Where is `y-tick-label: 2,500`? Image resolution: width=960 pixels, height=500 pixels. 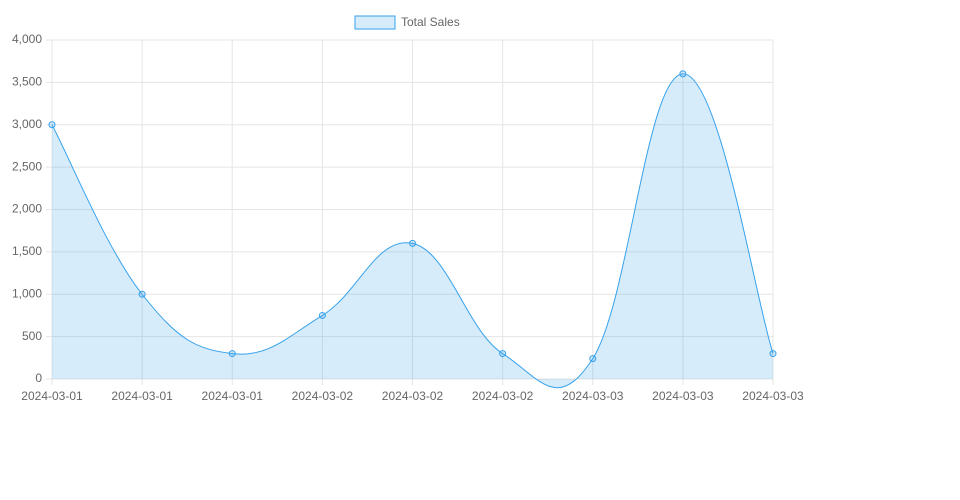
y-tick-label: 2,500 is located at coordinates (27, 166).